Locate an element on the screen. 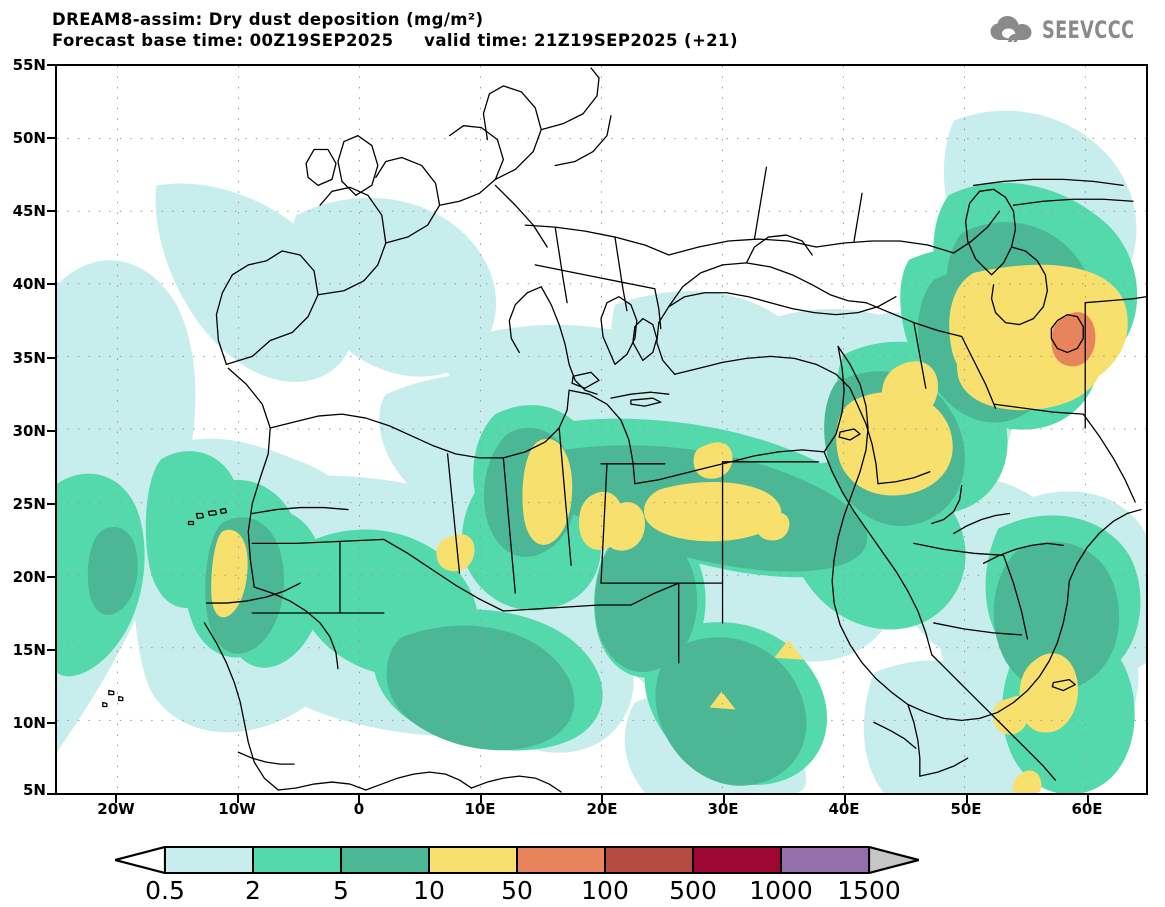 Image resolution: width=1165 pixels, height=907 pixels. y-tick-label: 30N is located at coordinates (29, 431).